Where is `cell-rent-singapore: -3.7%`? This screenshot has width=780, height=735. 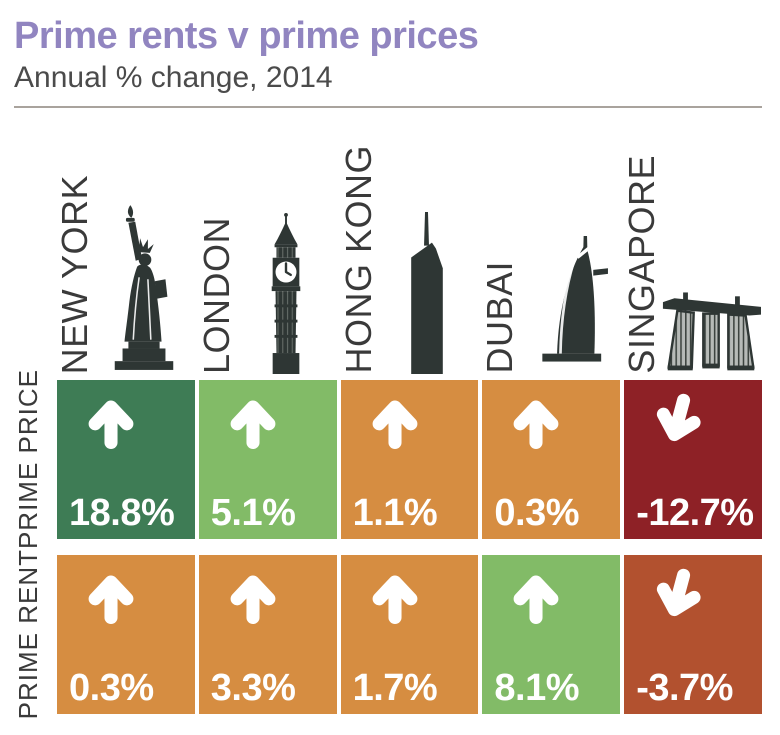 cell-rent-singapore: -3.7% is located at coordinates (693, 634).